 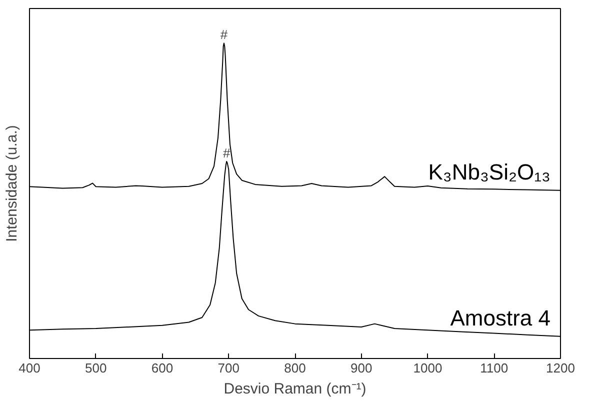 I want to click on x-tick-label: 800, so click(x=295, y=368).